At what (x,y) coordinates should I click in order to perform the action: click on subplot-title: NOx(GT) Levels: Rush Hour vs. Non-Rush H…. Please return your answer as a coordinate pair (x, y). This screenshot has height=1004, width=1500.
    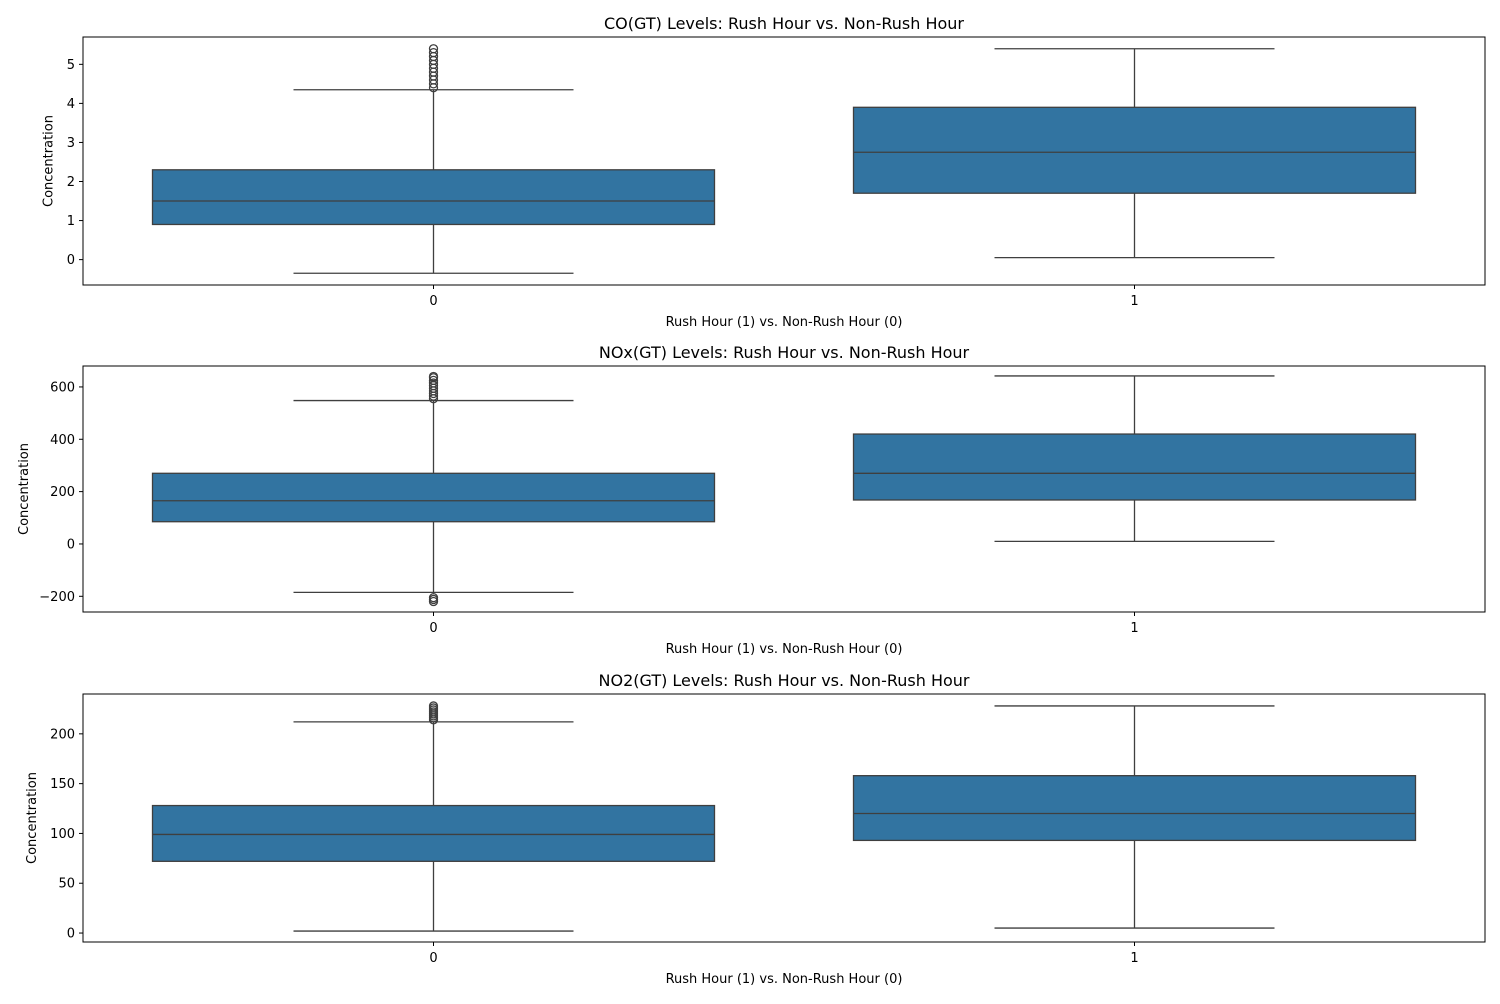
    Looking at the image, I should click on (784, 352).